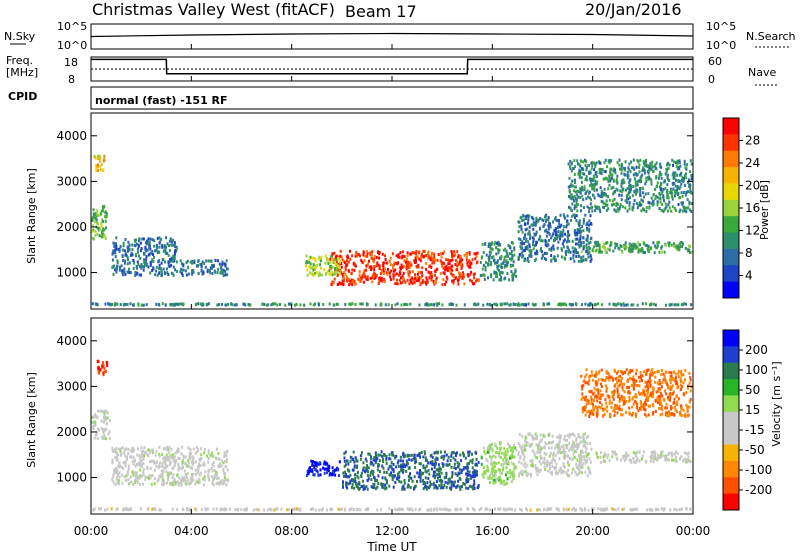 This screenshot has width=800, height=554. What do you see at coordinates (752, 186) in the screenshot?
I see `colorbar-tick-label: 20` at bounding box center [752, 186].